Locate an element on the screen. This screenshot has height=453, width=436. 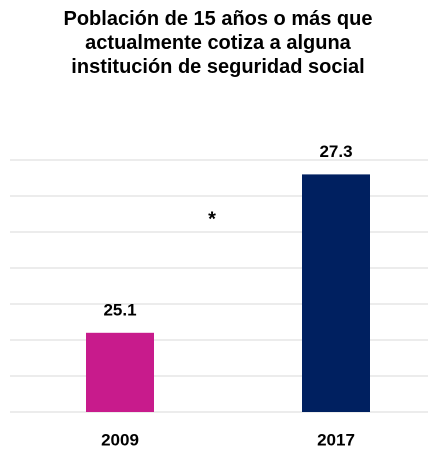
value-label: 27.3 is located at coordinates (335, 151).